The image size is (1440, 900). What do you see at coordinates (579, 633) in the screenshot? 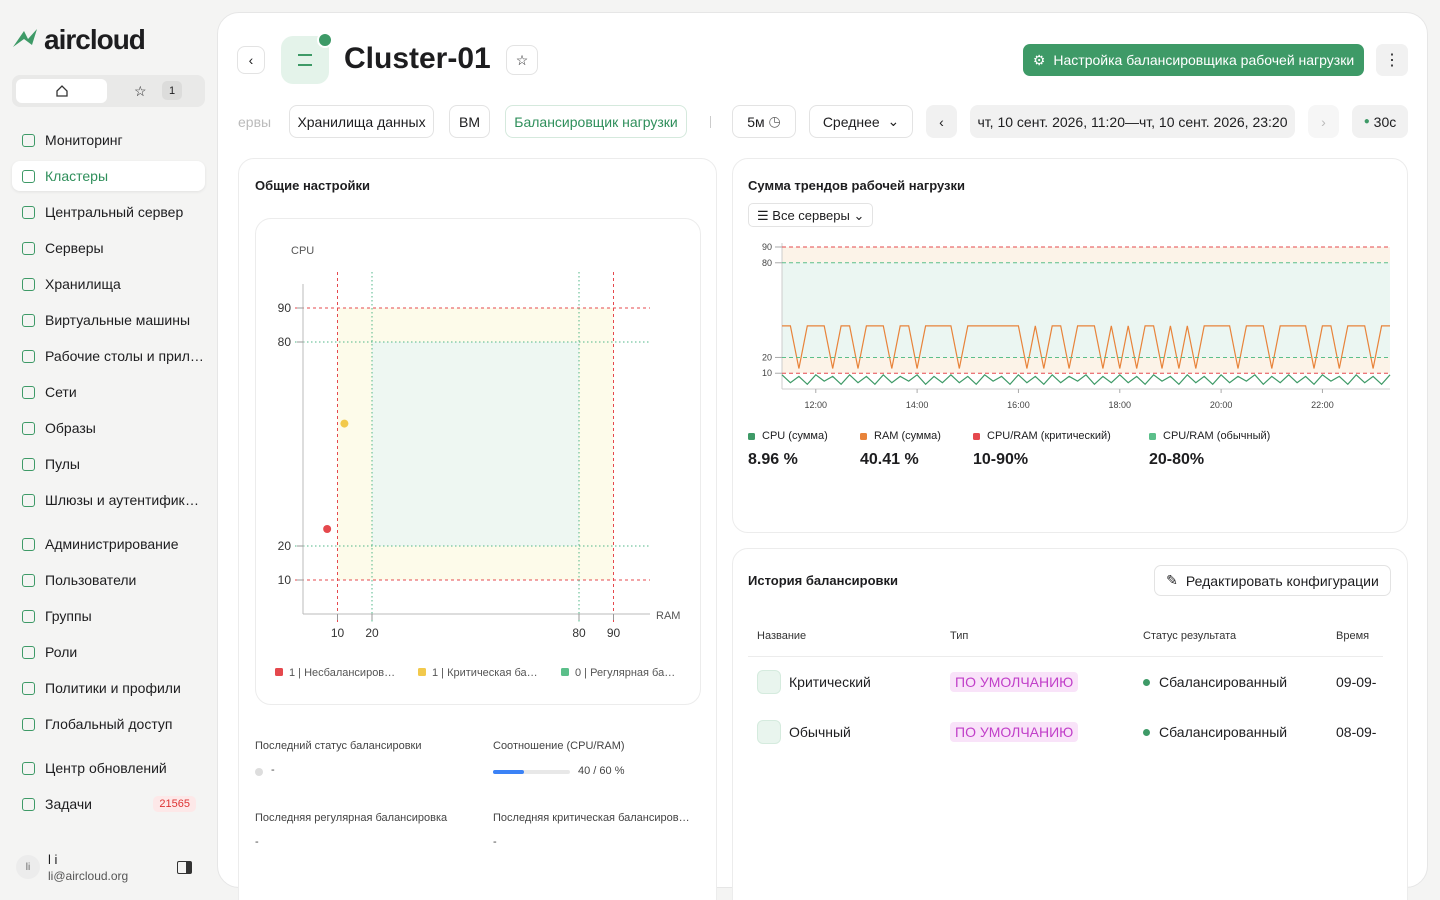
I see `x-tick-label: 80` at bounding box center [579, 633].